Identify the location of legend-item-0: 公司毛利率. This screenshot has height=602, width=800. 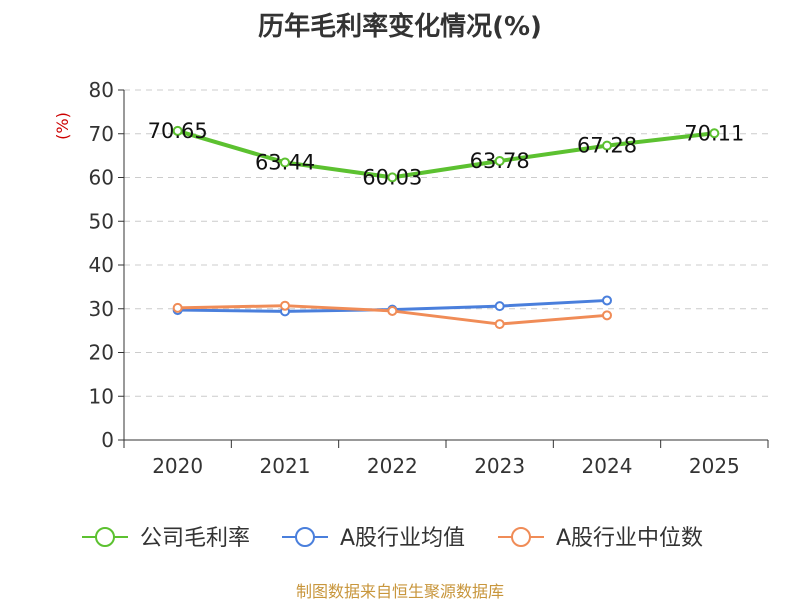
(195, 538).